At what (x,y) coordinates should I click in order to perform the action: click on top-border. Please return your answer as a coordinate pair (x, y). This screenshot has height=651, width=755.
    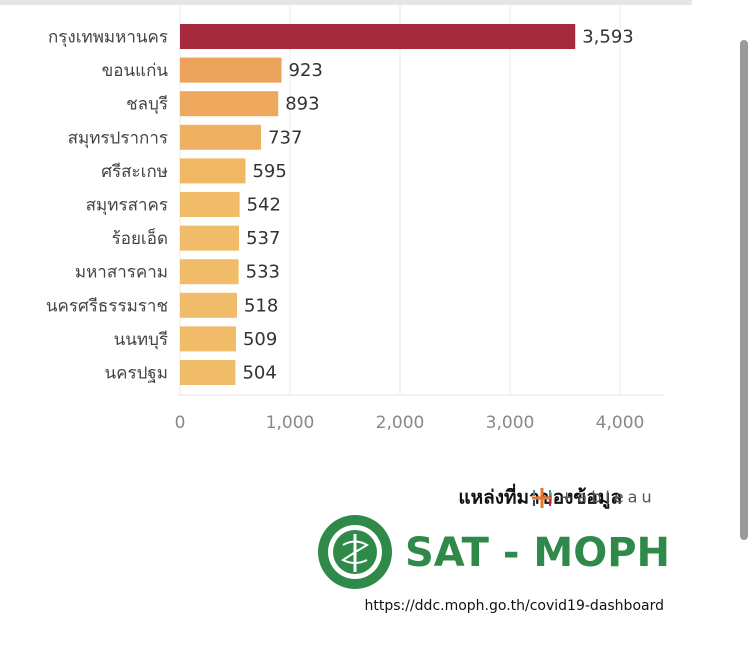
    Looking at the image, I should click on (346, 2).